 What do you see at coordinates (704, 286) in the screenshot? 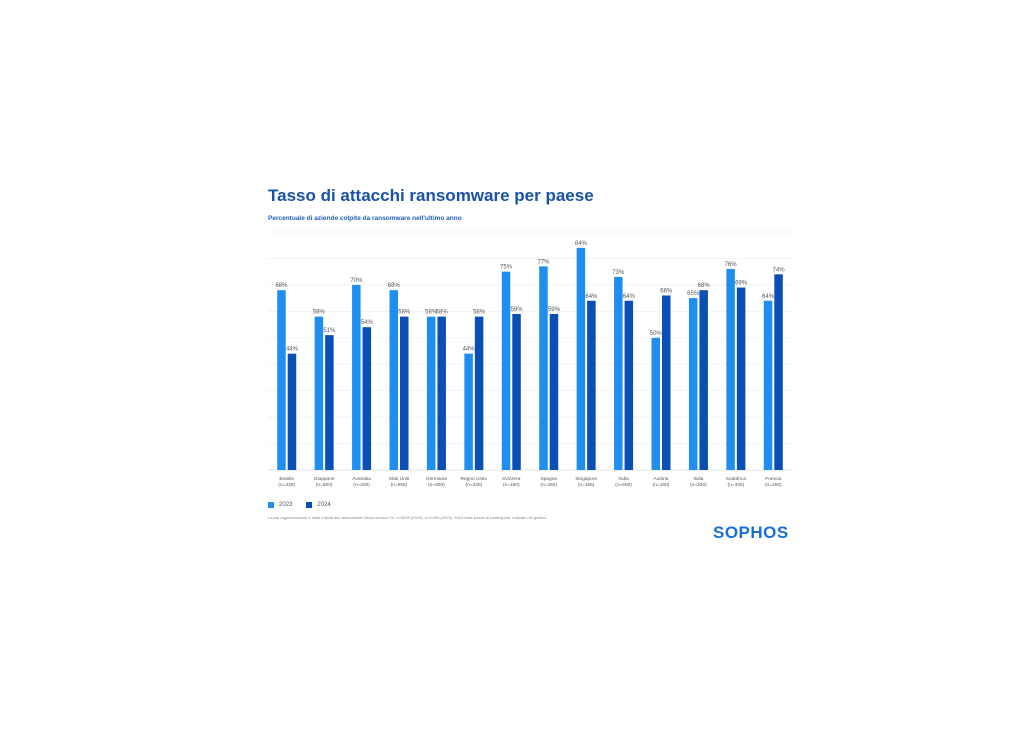
I see `value-label-2024-11: 68%` at bounding box center [704, 286].